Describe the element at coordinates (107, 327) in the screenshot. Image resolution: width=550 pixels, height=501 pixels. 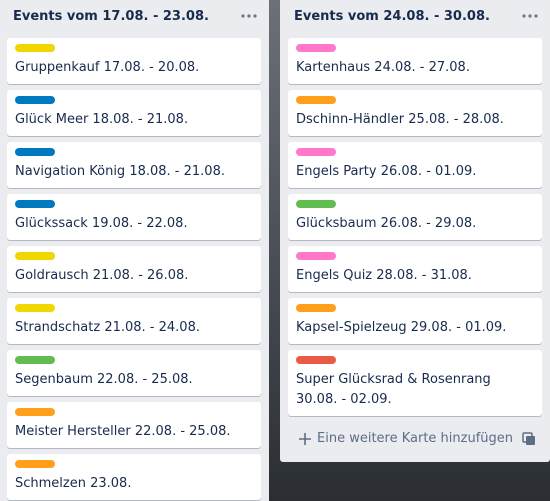
I see `card-title: Strandschatz 21.08. - 24.08.` at that location.